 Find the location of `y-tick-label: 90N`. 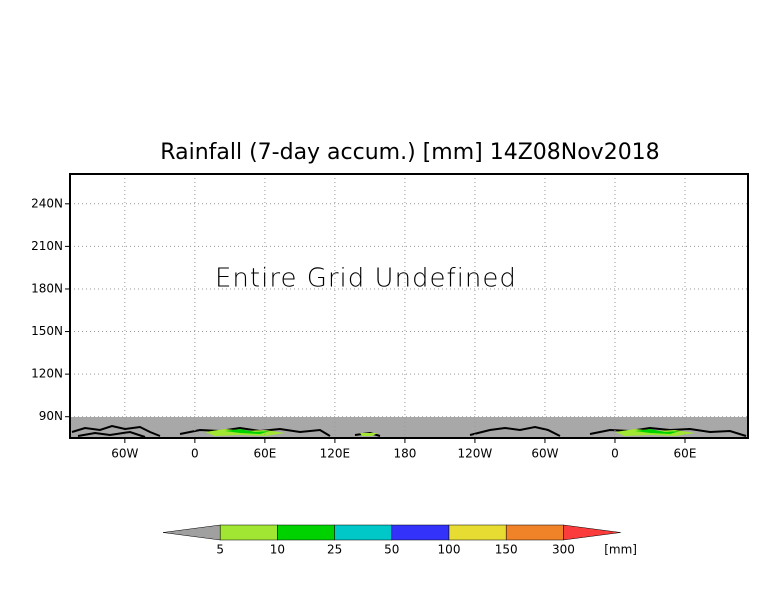

y-tick-label: 90N is located at coordinates (51, 416).